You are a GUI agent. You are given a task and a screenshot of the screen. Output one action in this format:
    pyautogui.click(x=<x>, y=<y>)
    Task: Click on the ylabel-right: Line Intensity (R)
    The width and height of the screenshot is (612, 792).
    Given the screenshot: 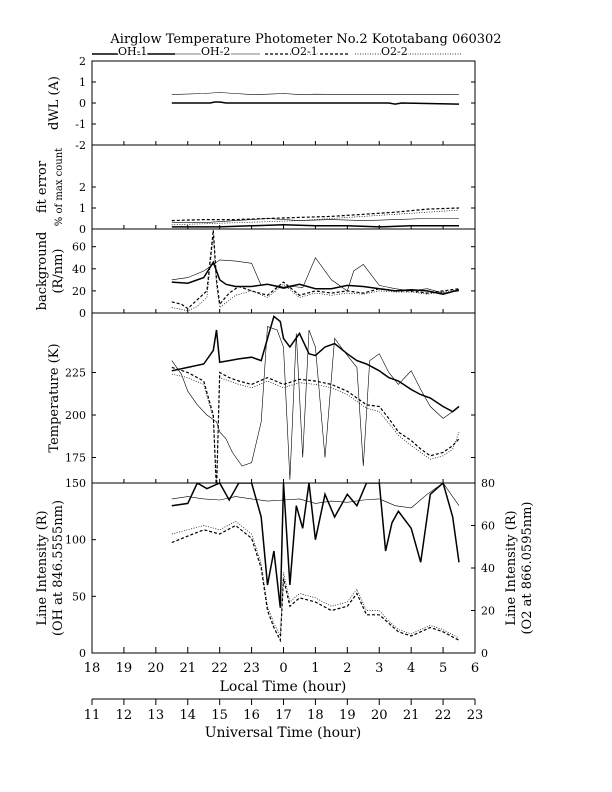 What is the action you would take?
    pyautogui.click(x=511, y=567)
    